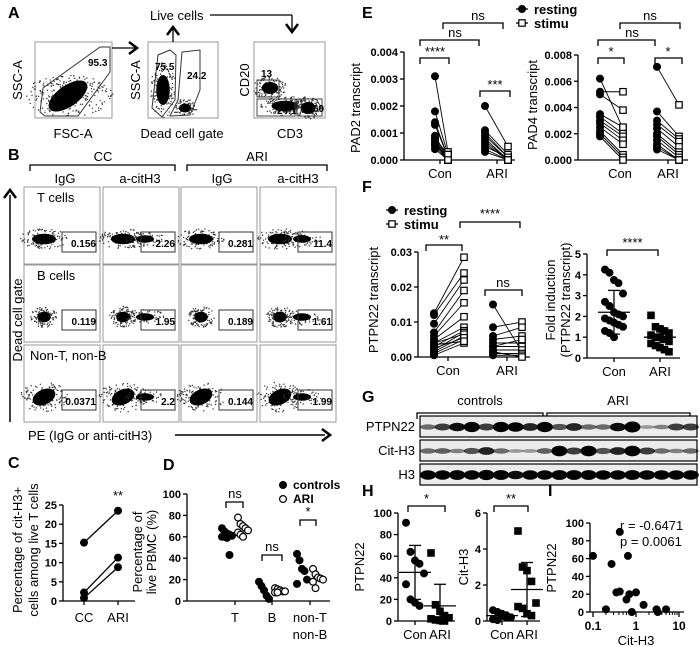 This screenshot has width=700, height=647. What do you see at coordinates (384, 53) in the screenshot?
I see `y-tick-label: 0.004` at bounding box center [384, 53].